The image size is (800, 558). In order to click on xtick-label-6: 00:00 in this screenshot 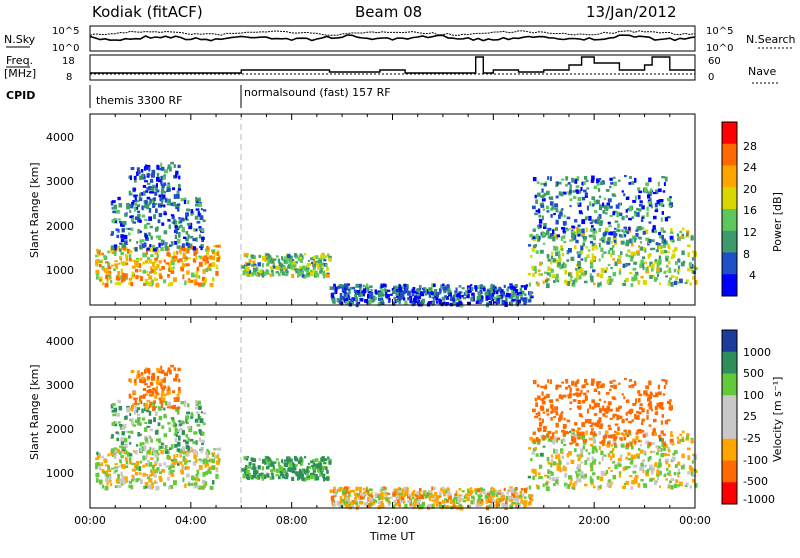, I will do `click(695, 520)`.